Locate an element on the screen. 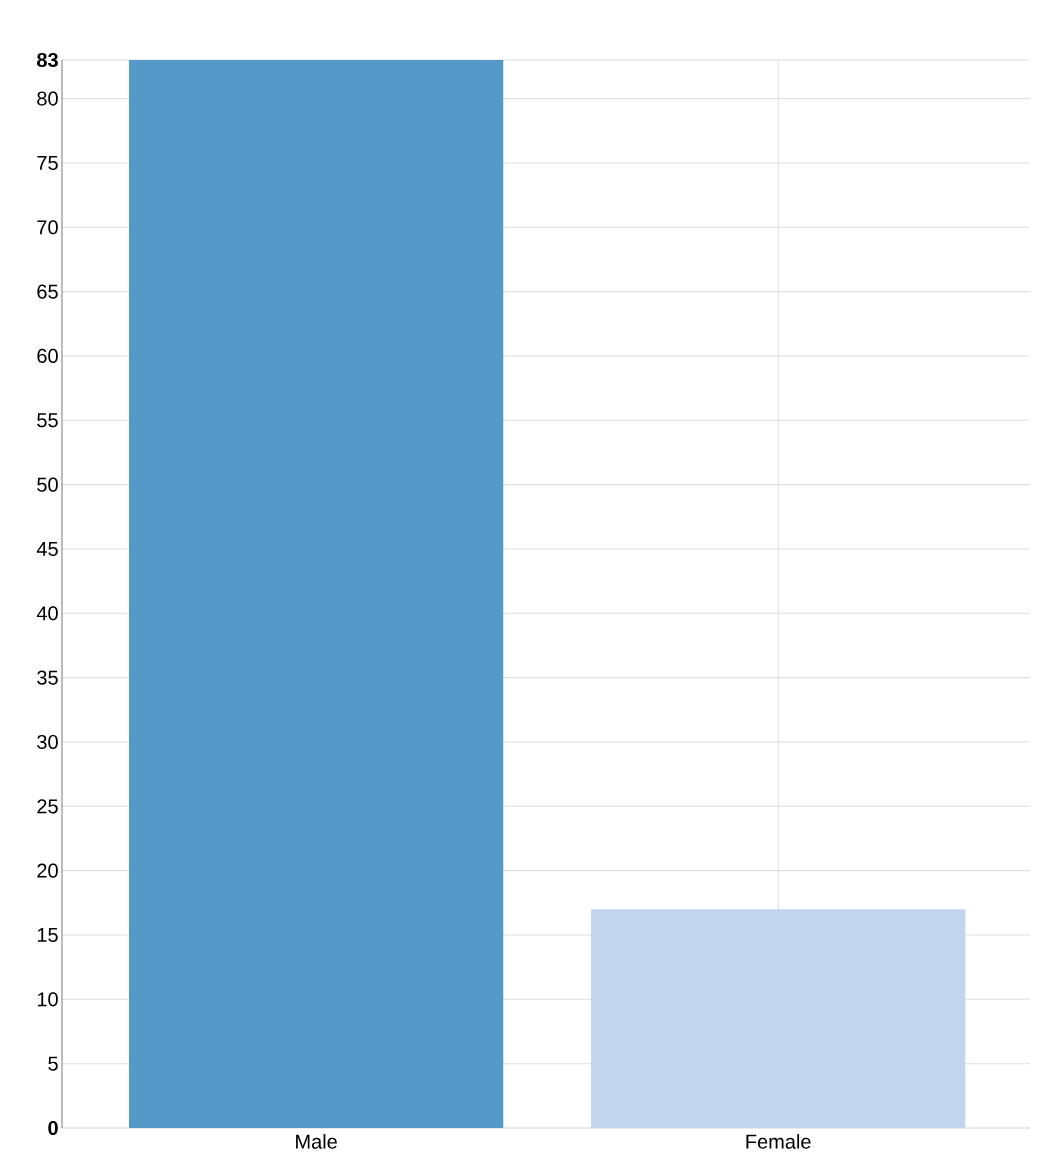 Image resolution: width=1040 pixels, height=1172 pixels. y-tick-label: 40 is located at coordinates (47, 613).